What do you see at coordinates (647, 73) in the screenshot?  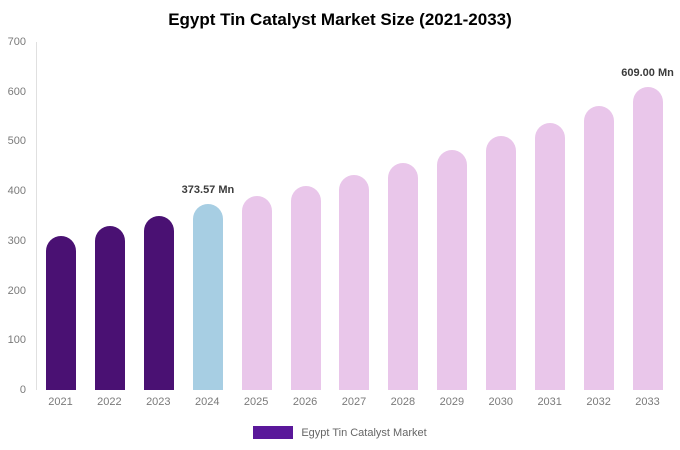 I see `bar-annotation-2033: 609.00 Mn` at bounding box center [647, 73].